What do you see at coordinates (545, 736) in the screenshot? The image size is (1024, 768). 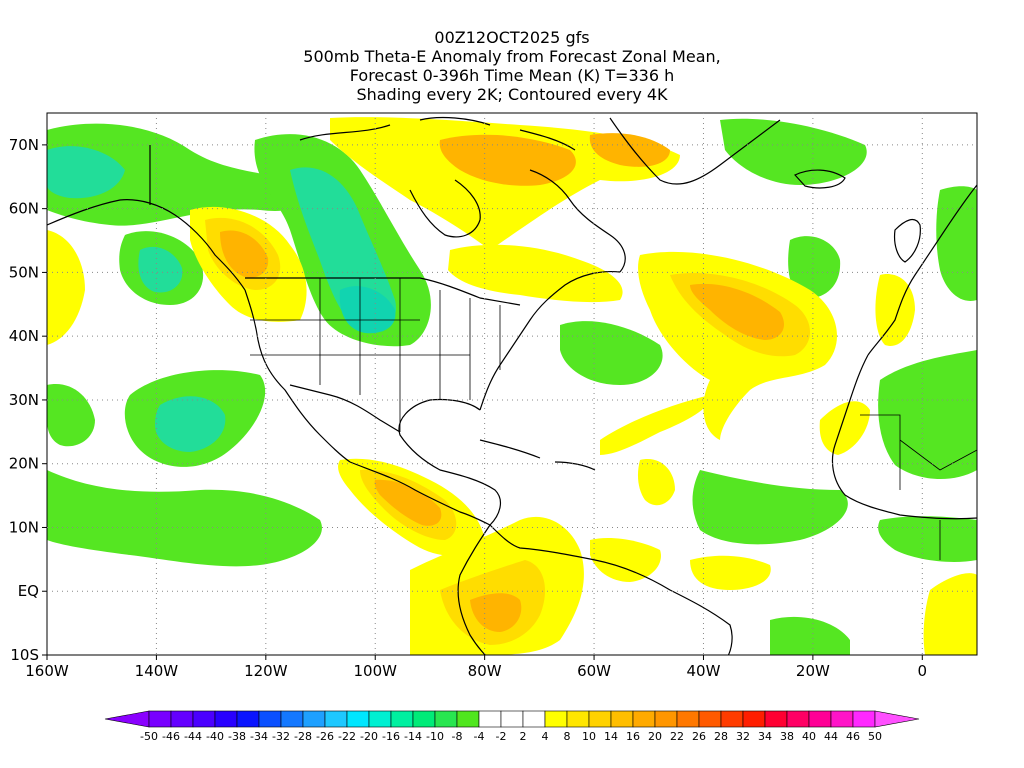 I see `colorbar-label: 4` at bounding box center [545, 736].